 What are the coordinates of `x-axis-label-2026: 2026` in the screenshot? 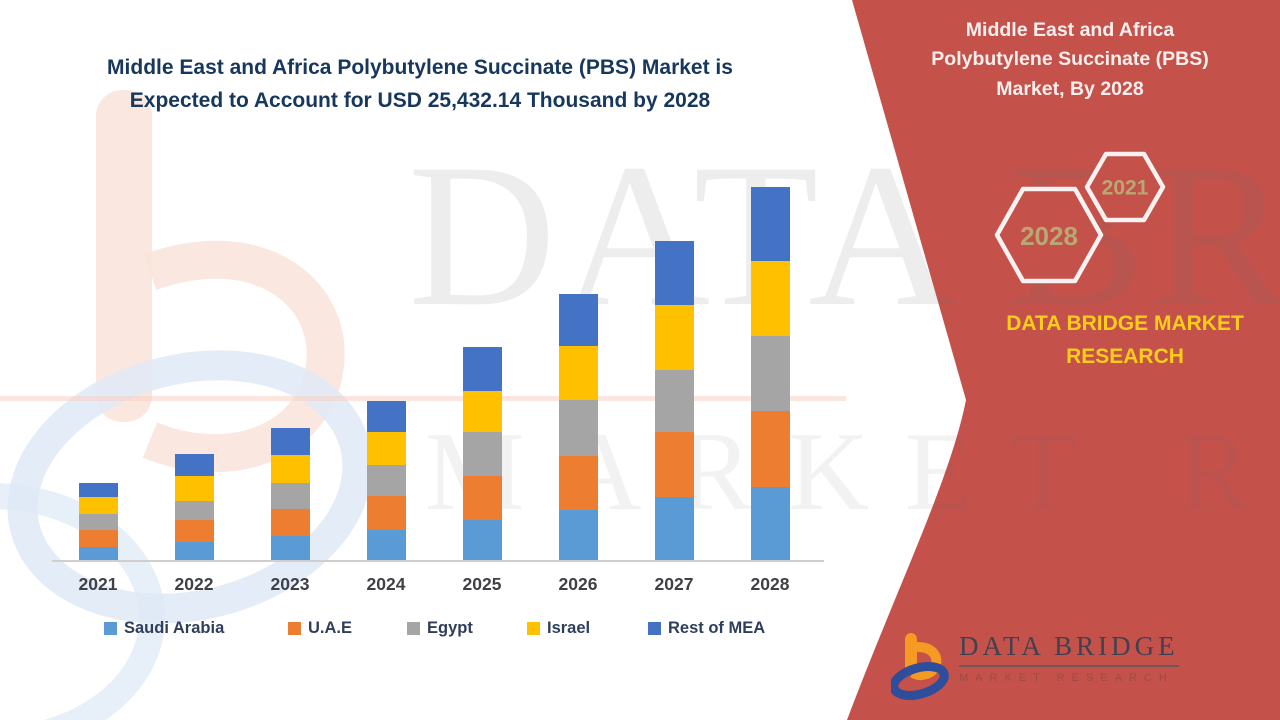 It's located at (578, 584).